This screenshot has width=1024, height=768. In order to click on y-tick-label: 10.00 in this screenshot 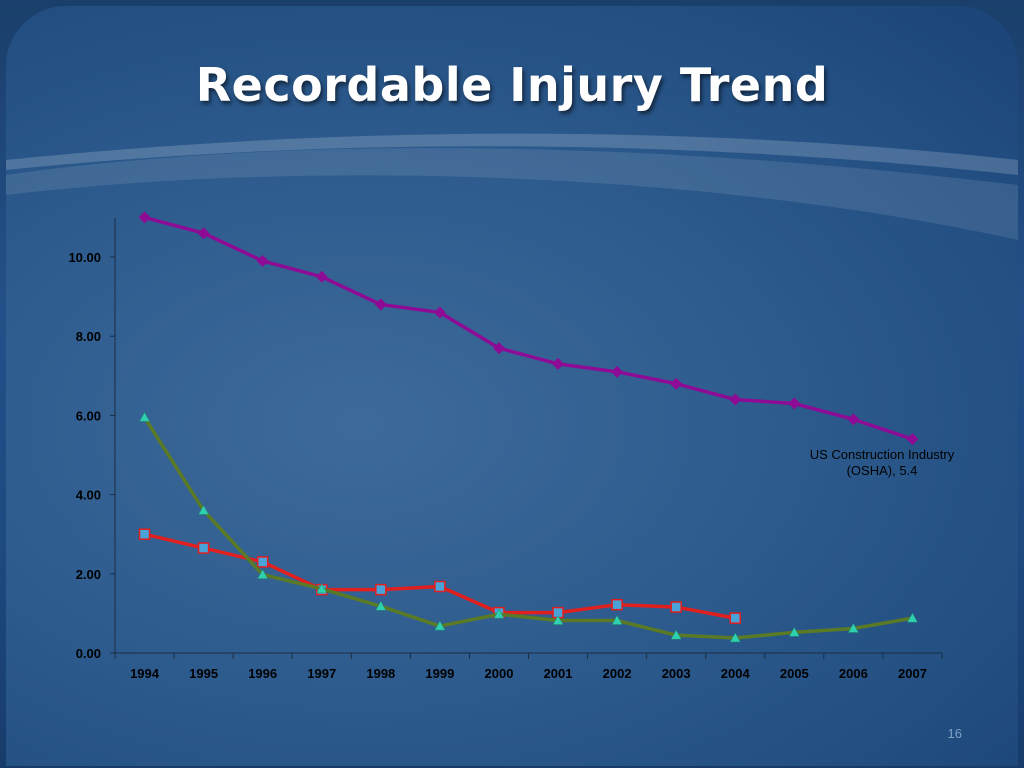, I will do `click(84, 257)`.